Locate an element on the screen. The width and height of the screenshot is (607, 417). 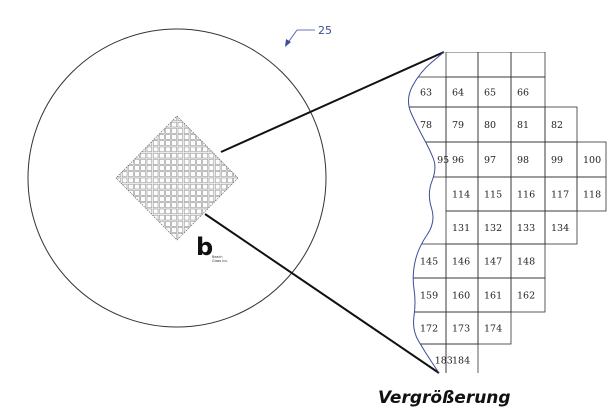
enlarged-cell-number: 97 is located at coordinates (490, 160).